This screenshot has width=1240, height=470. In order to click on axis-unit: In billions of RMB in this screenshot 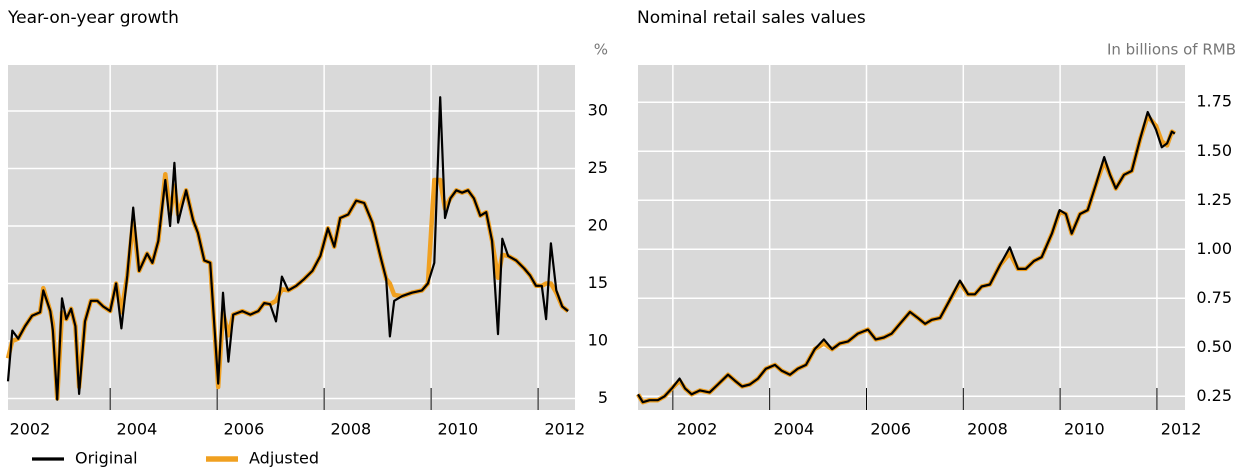, I will do `click(1171, 50)`.